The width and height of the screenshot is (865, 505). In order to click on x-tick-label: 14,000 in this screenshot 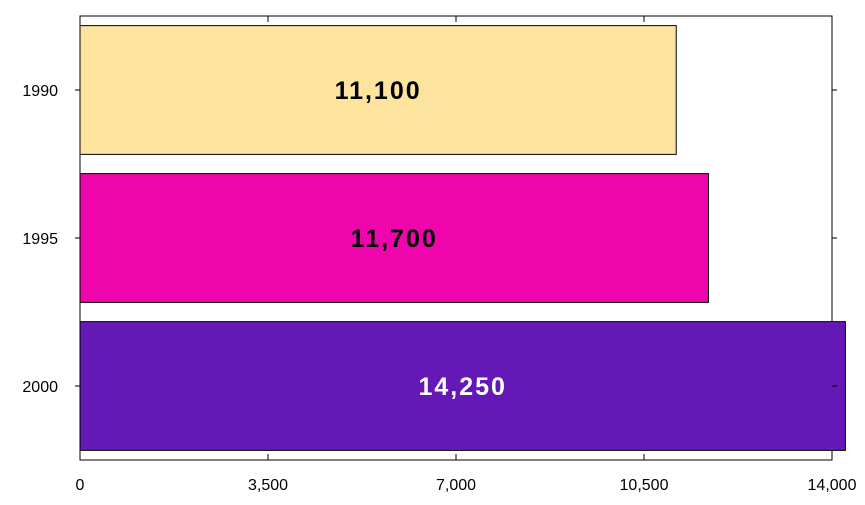, I will do `click(832, 485)`.